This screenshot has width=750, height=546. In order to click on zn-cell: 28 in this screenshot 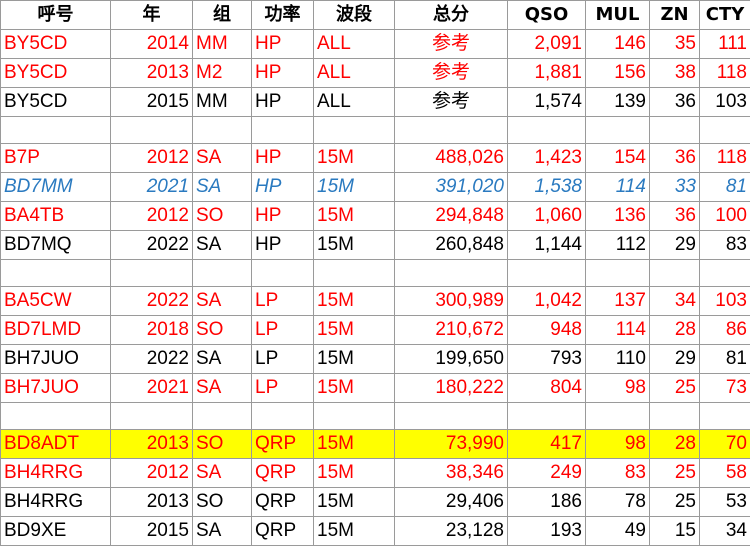, I will do `click(675, 444)`.